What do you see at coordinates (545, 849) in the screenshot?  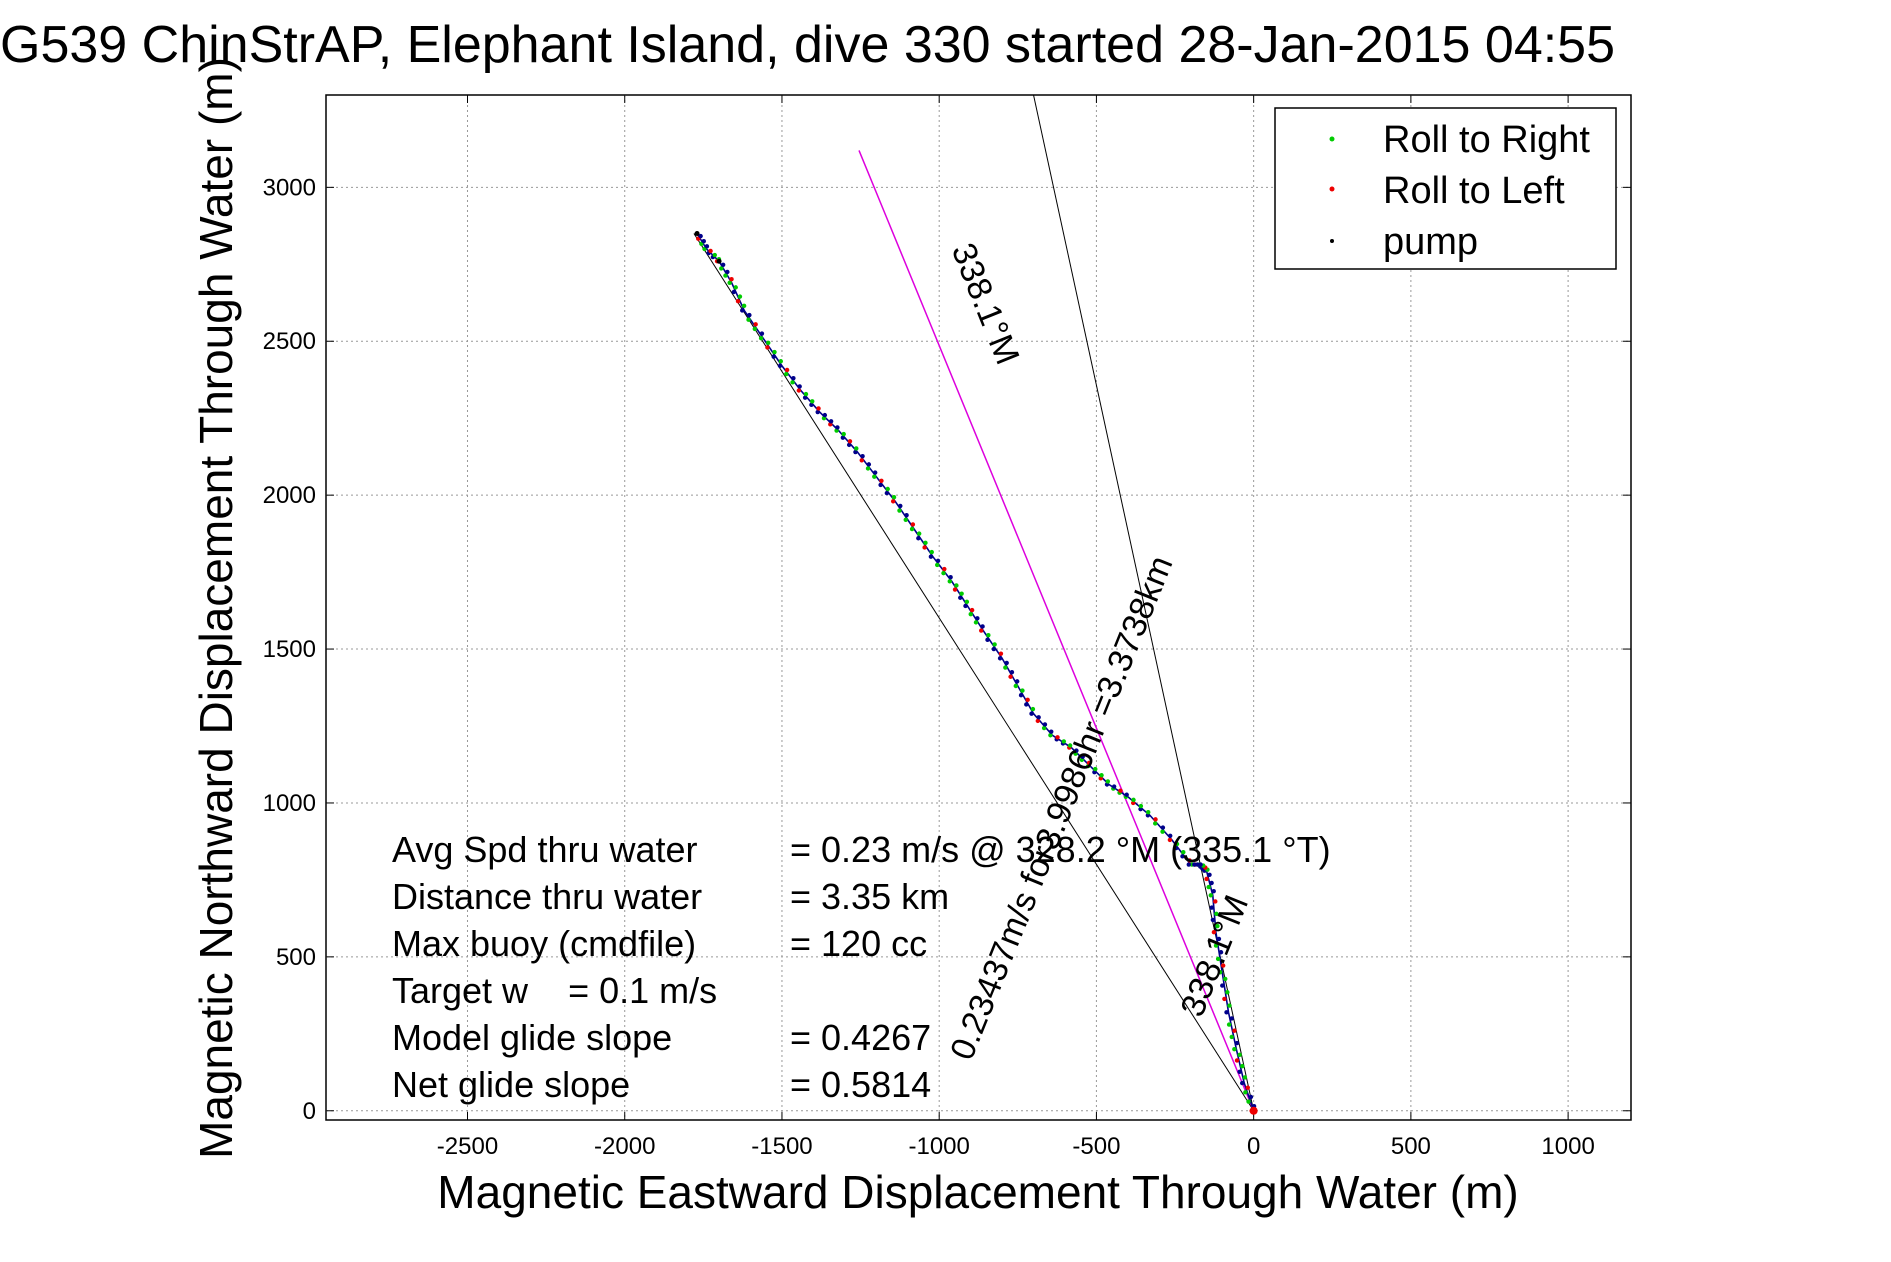 I see `stat-label: Avg Spd thru water` at bounding box center [545, 849].